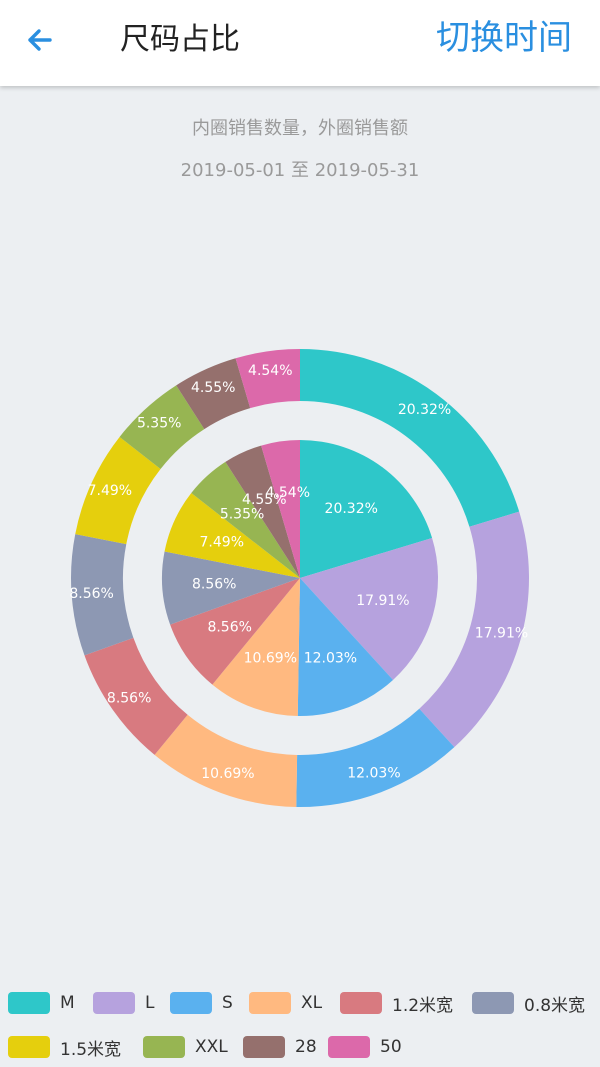  I want to click on outer-label-2: 12.03%, so click(373, 773).